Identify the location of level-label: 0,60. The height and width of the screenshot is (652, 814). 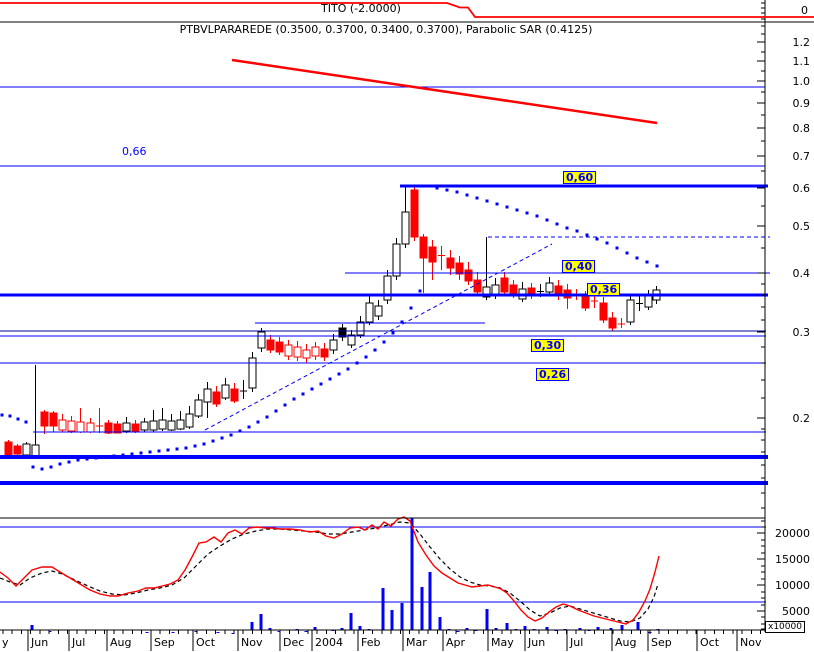
(580, 177).